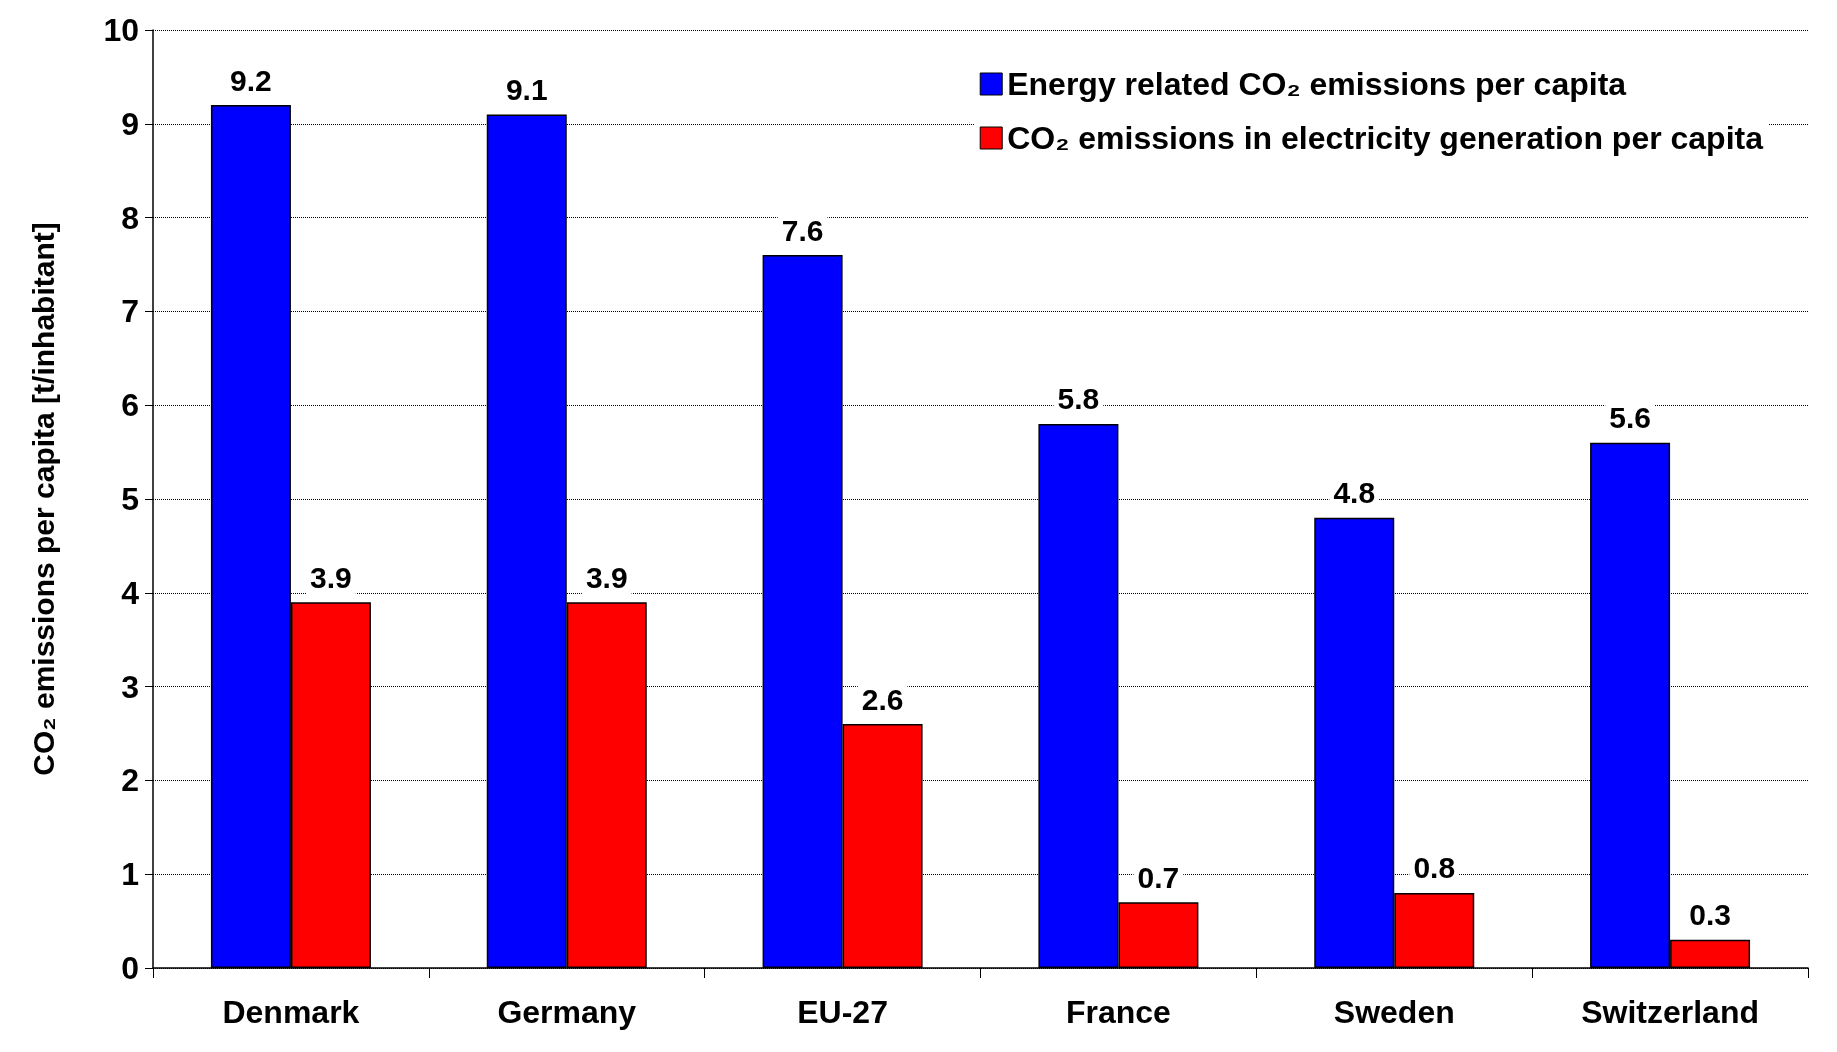 Image resolution: width=1837 pixels, height=1052 pixels. I want to click on data-label: 0.7, so click(1158, 877).